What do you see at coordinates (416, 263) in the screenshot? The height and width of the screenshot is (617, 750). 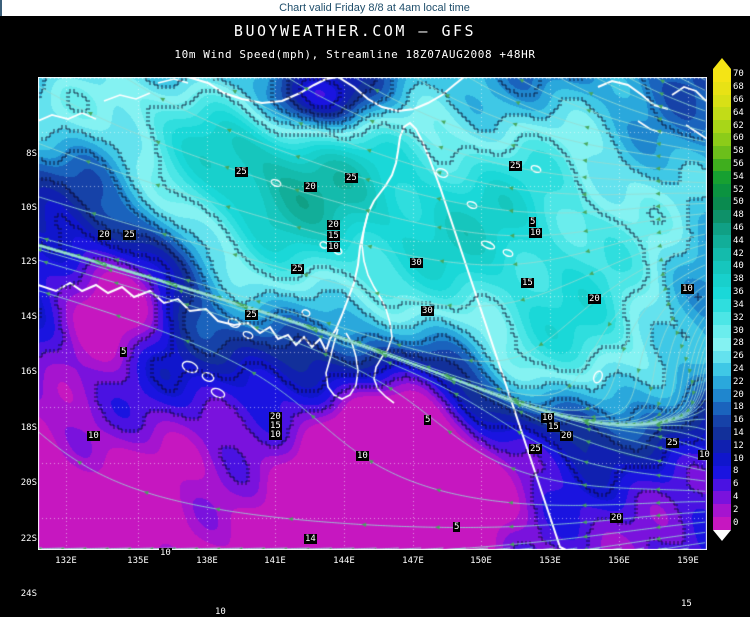 I see `contour-value-label: 30` at bounding box center [416, 263].